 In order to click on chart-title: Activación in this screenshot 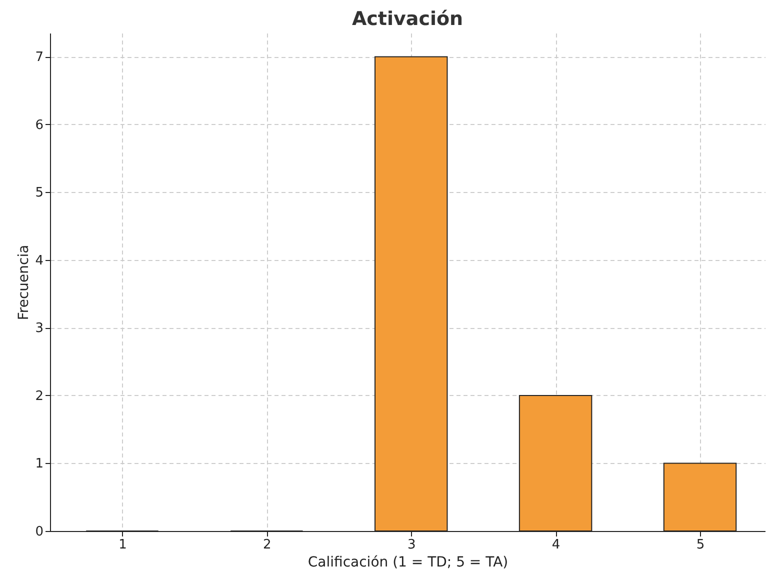, I will do `click(408, 19)`.